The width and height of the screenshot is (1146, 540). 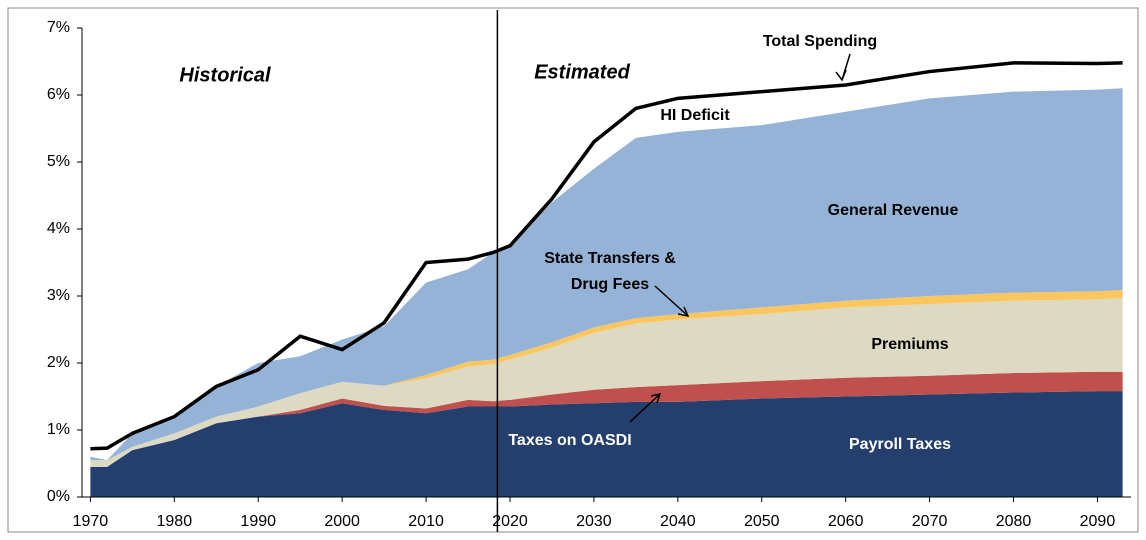 I want to click on x-tick-label: 1970, so click(x=91, y=521).